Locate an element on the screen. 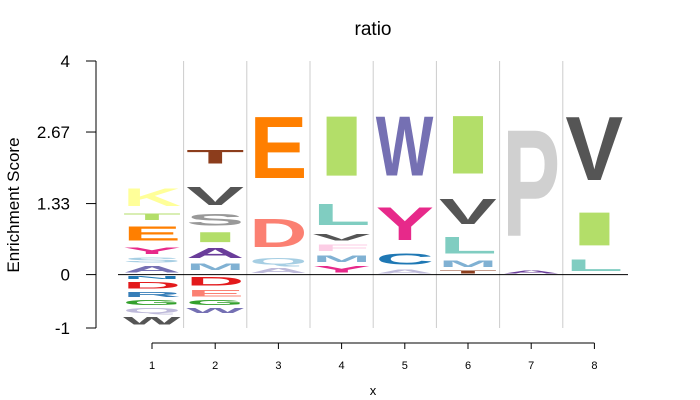 The width and height of the screenshot is (700, 400). y-tick-label: 1.33 is located at coordinates (53, 204).